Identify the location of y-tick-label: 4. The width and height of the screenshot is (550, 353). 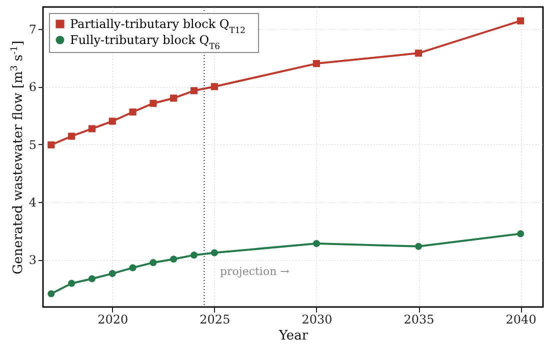
(32, 203).